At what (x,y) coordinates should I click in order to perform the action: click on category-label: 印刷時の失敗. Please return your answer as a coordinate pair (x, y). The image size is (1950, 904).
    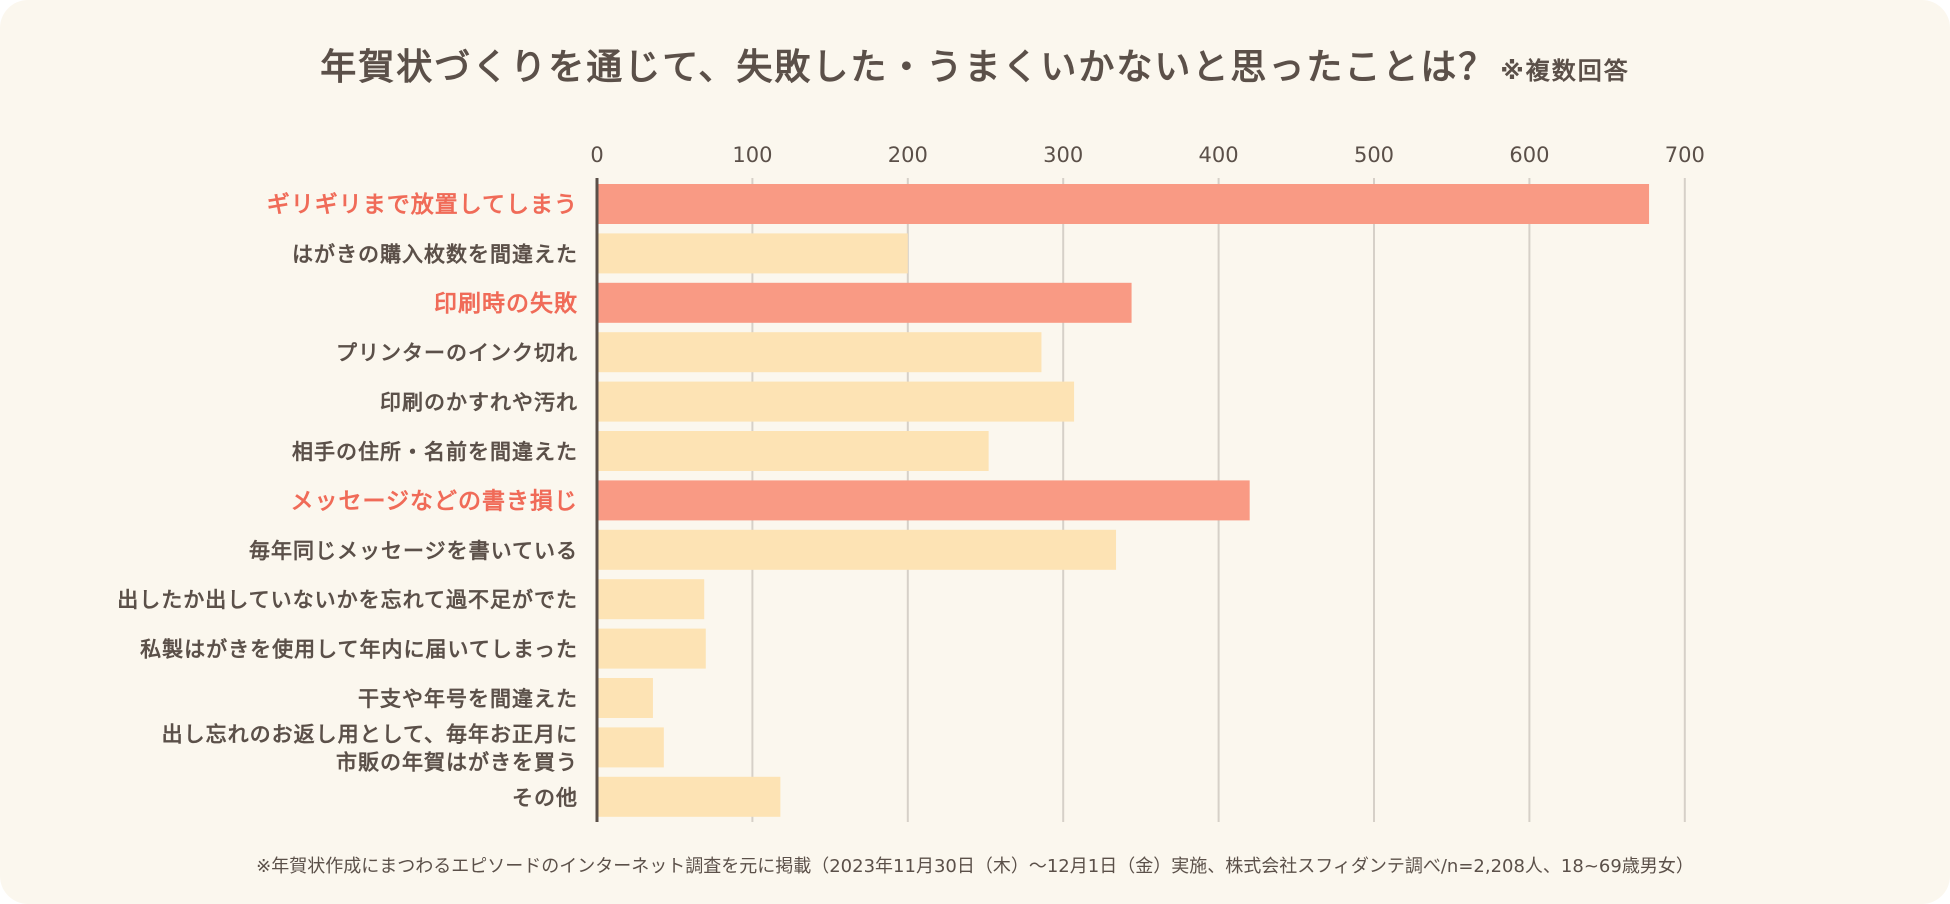
    Looking at the image, I should click on (506, 304).